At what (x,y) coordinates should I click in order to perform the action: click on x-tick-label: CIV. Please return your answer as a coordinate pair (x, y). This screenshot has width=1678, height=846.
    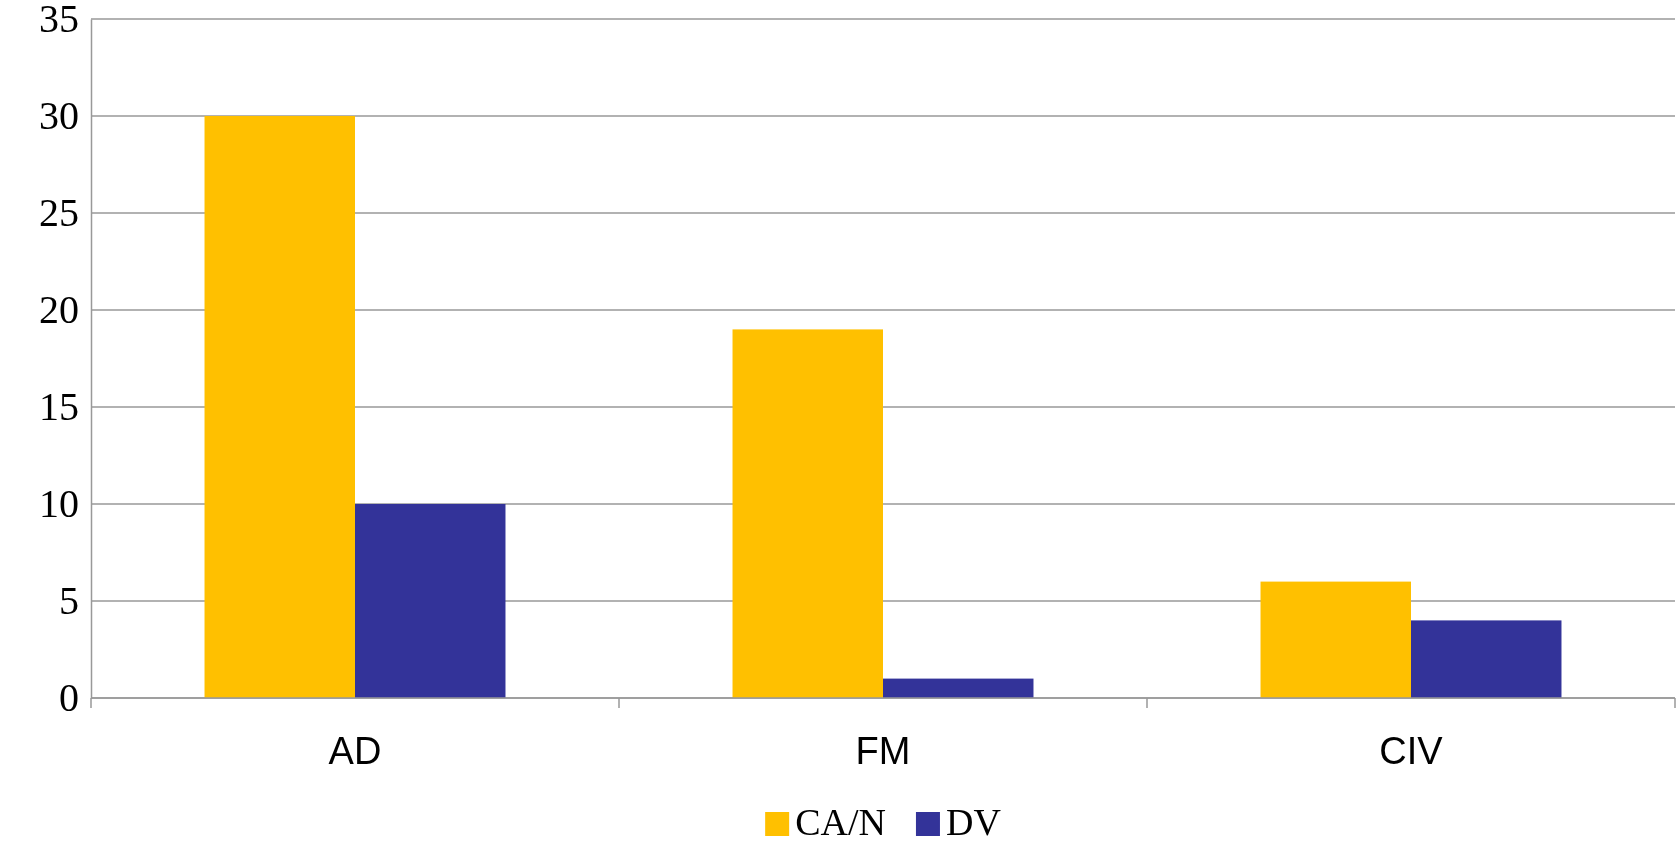
    Looking at the image, I should click on (1411, 751).